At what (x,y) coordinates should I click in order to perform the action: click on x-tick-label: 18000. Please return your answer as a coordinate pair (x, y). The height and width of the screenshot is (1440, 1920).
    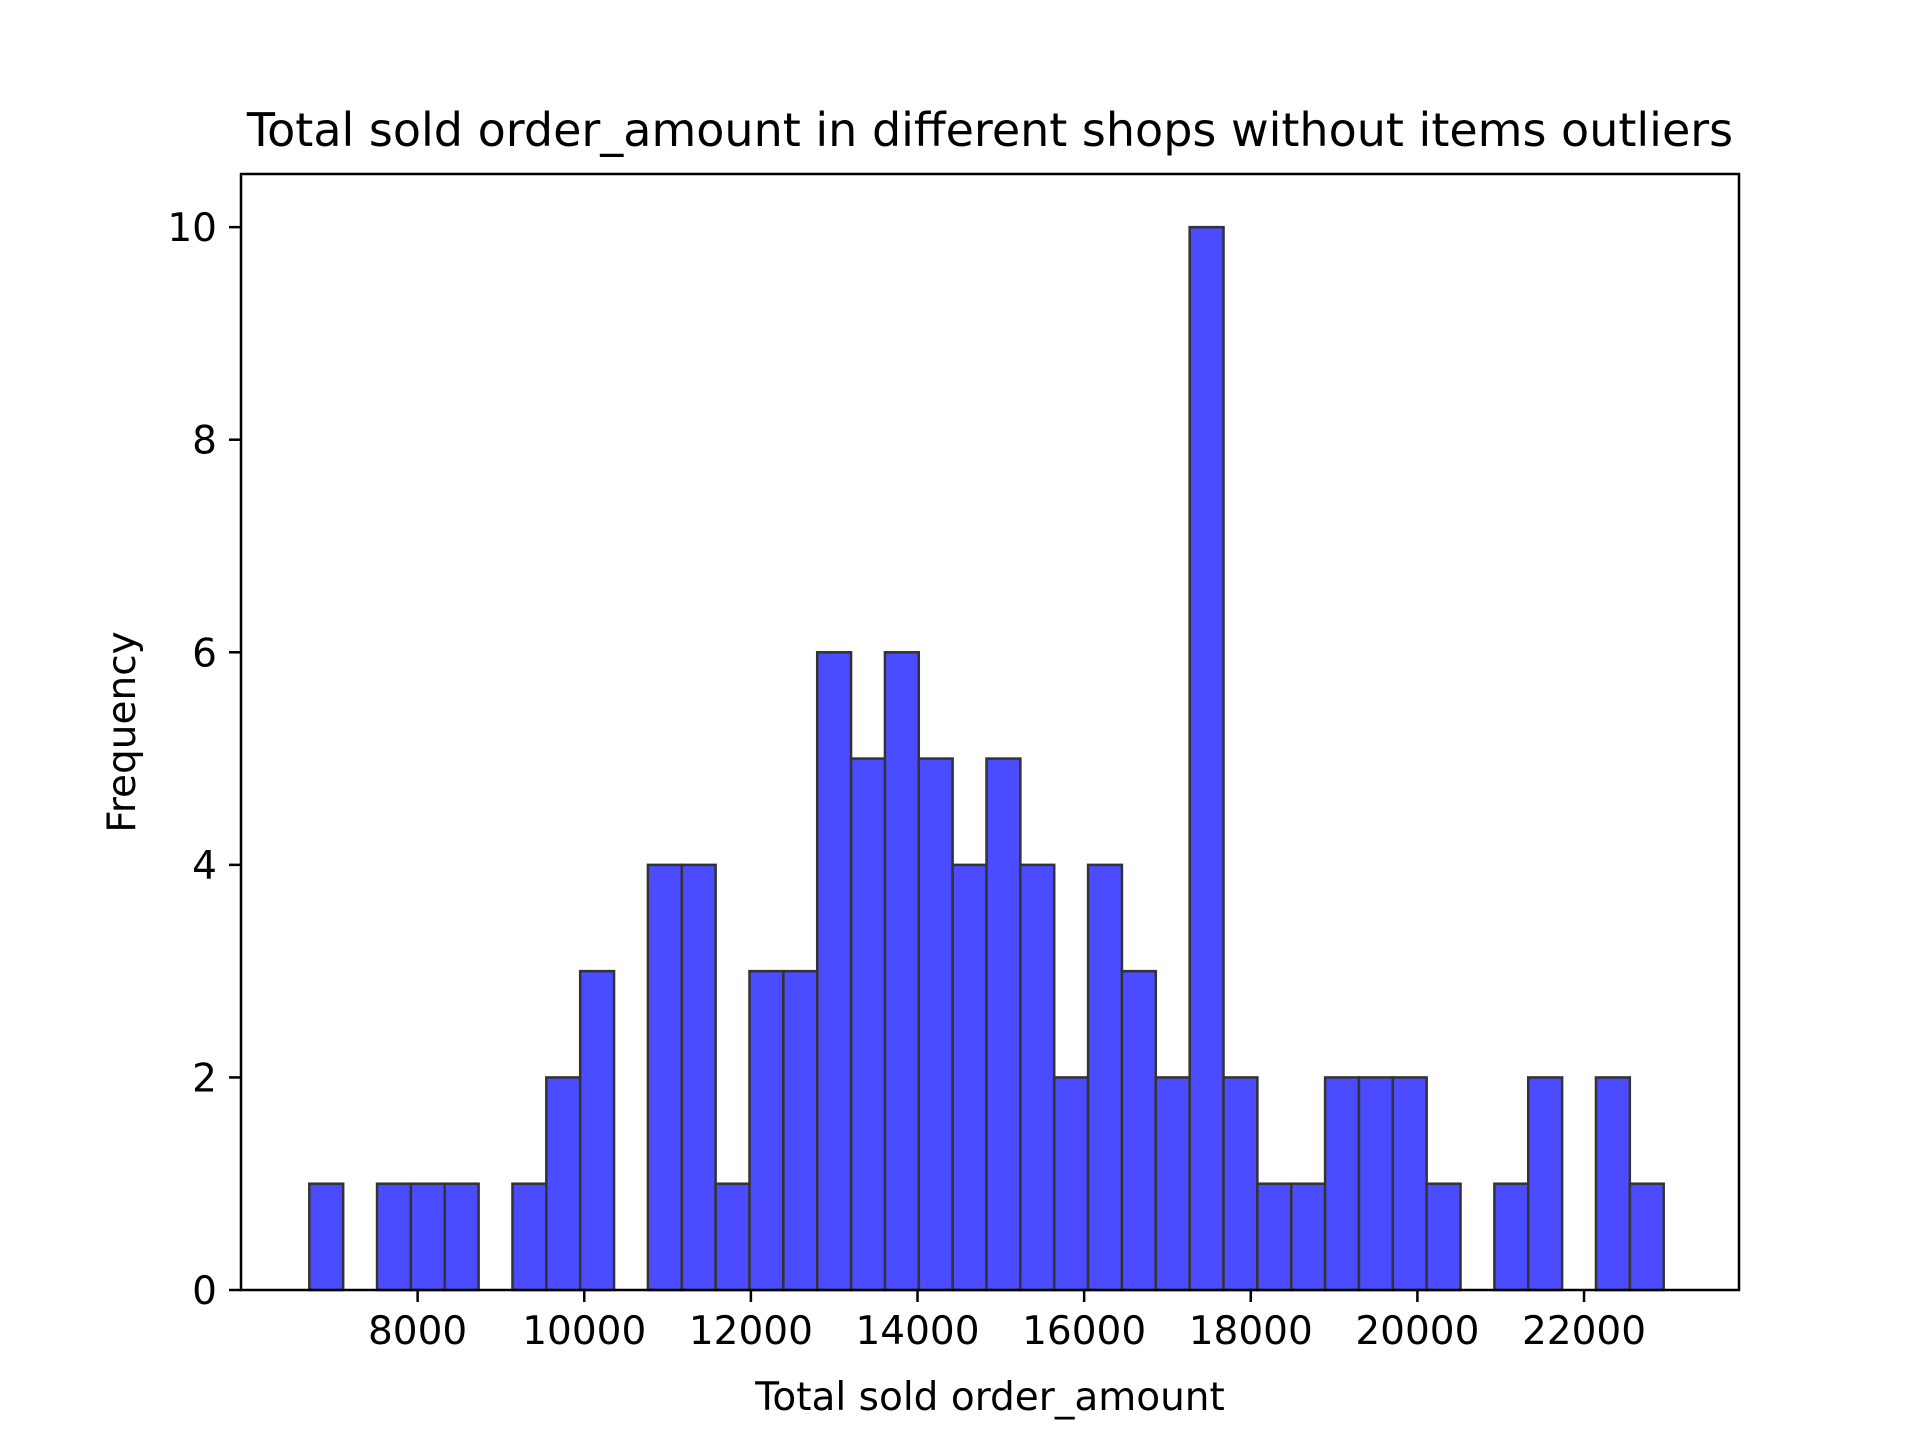
    Looking at the image, I should click on (1251, 1331).